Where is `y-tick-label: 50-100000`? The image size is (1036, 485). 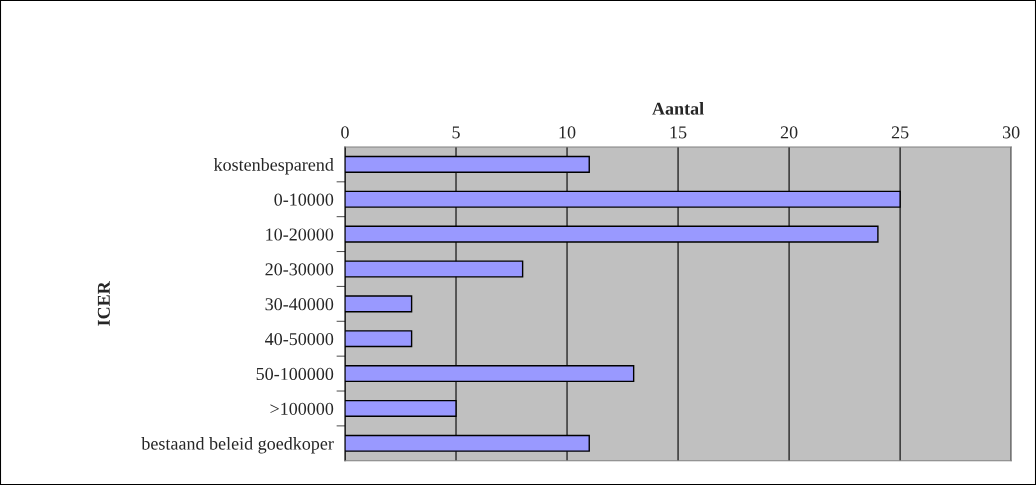
y-tick-label: 50-100000 is located at coordinates (295, 374).